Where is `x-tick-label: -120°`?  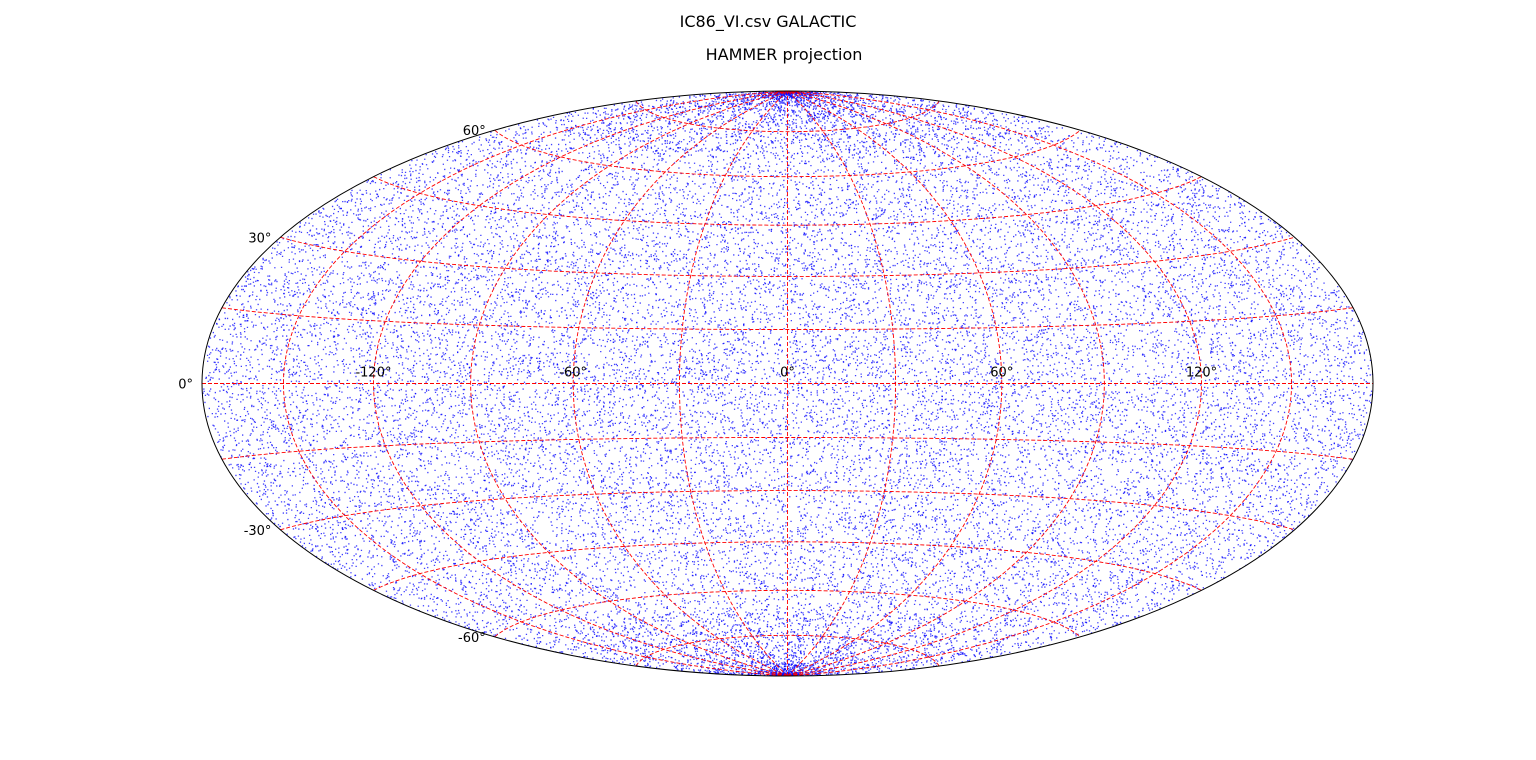 x-tick-label: -120° is located at coordinates (373, 373).